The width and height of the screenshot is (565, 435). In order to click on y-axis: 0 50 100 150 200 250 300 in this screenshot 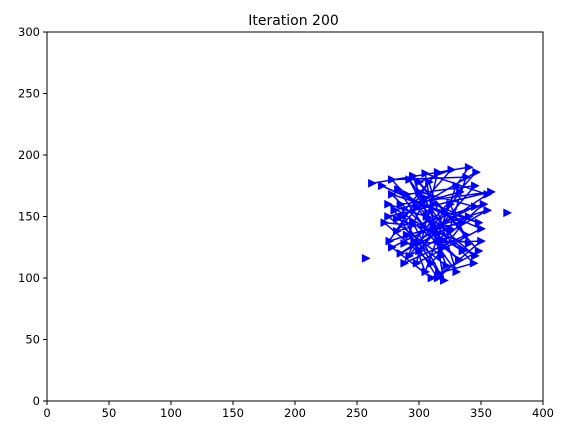, I will do `click(32, 216)`.